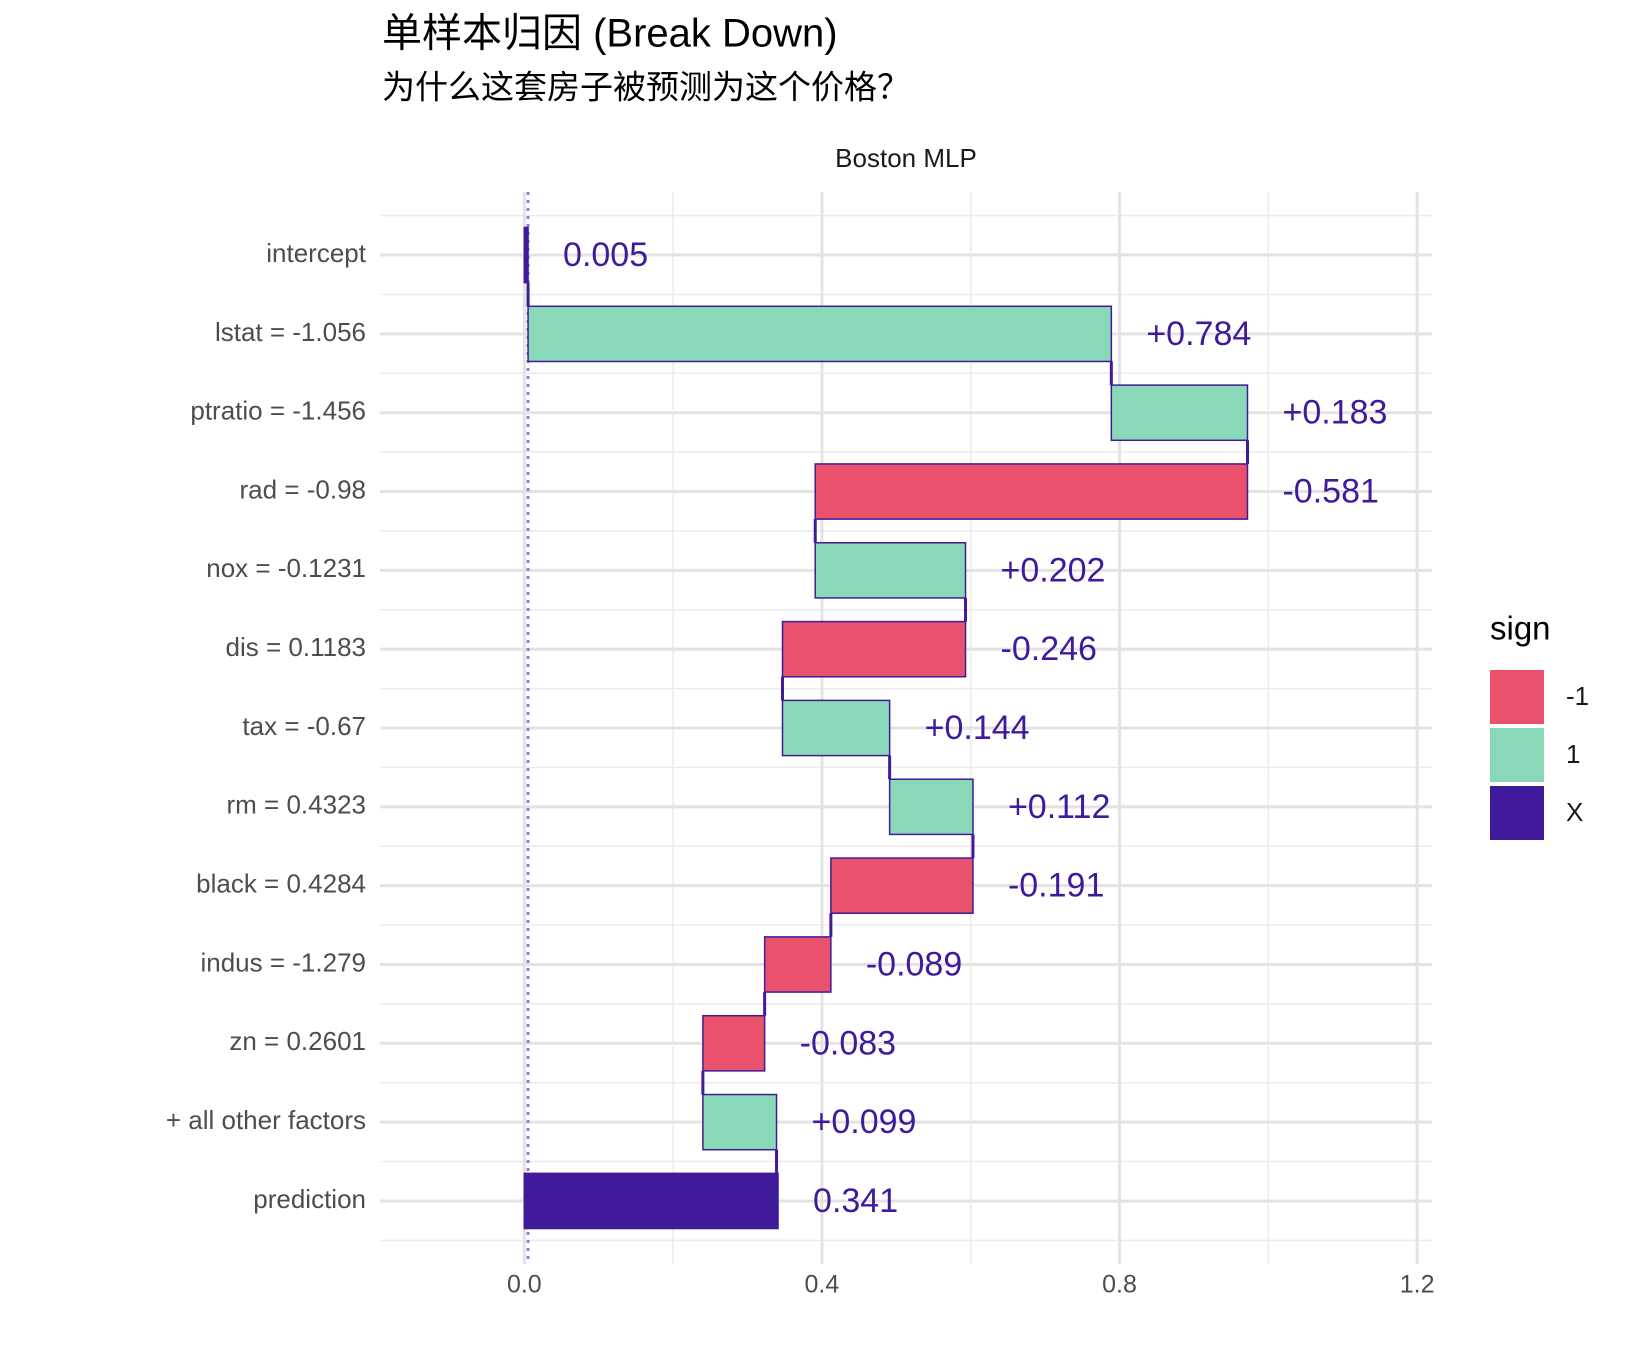  What do you see at coordinates (1198, 334) in the screenshot?
I see `value-label: +0.784` at bounding box center [1198, 334].